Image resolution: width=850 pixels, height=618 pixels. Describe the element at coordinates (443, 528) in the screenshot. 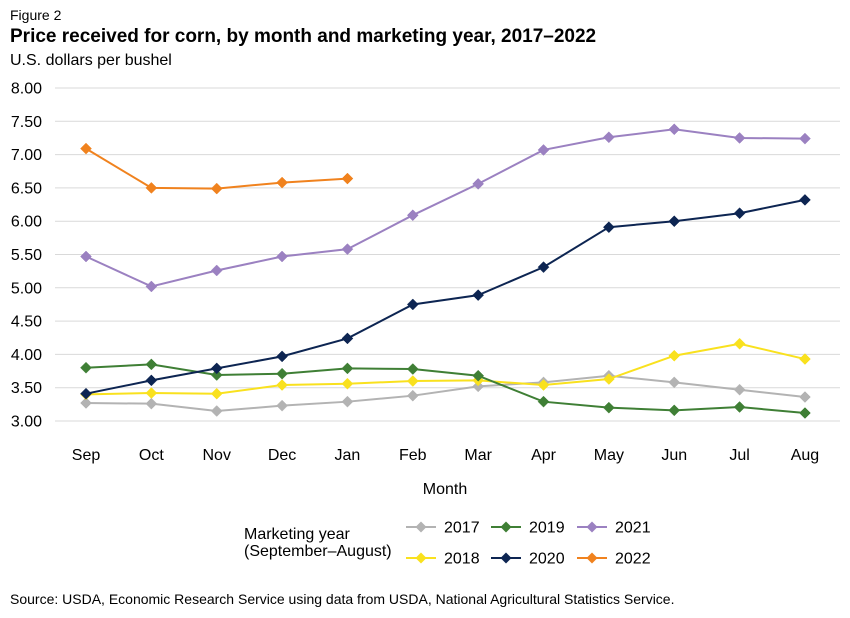

I see `legend-item-2017: 2017` at that location.